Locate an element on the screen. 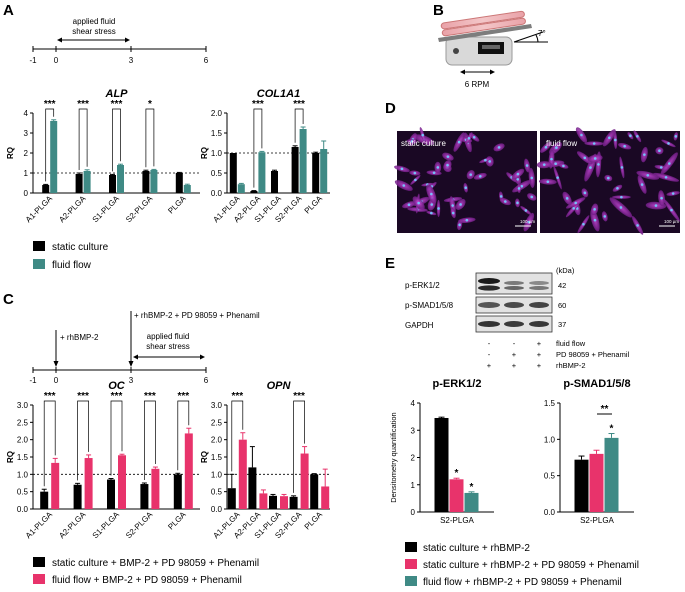 This screenshot has width=685, height=592. y-tick-label: 2 is located at coordinates (413, 458).